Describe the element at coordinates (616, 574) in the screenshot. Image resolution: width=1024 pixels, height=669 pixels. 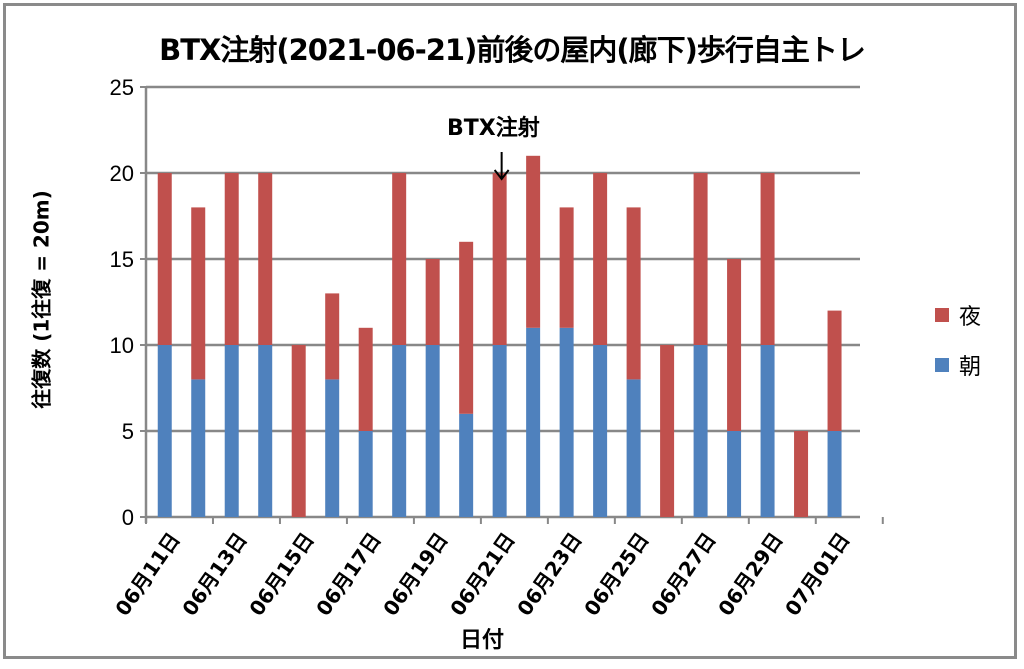
I see `svg-text: 06月25日` at that location.